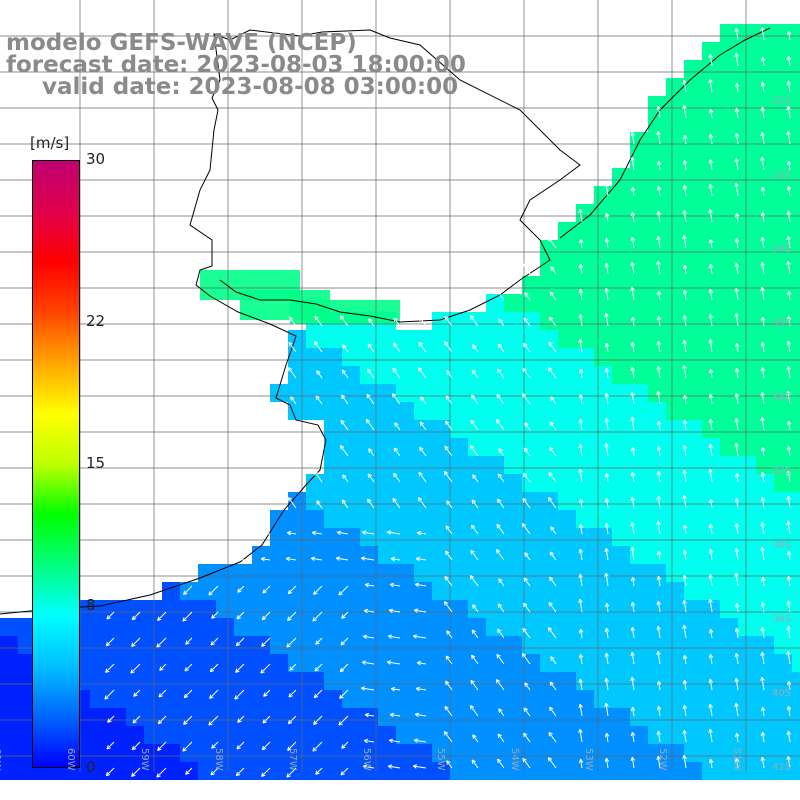  I want to click on longitude-label: 52W, so click(662, 759).